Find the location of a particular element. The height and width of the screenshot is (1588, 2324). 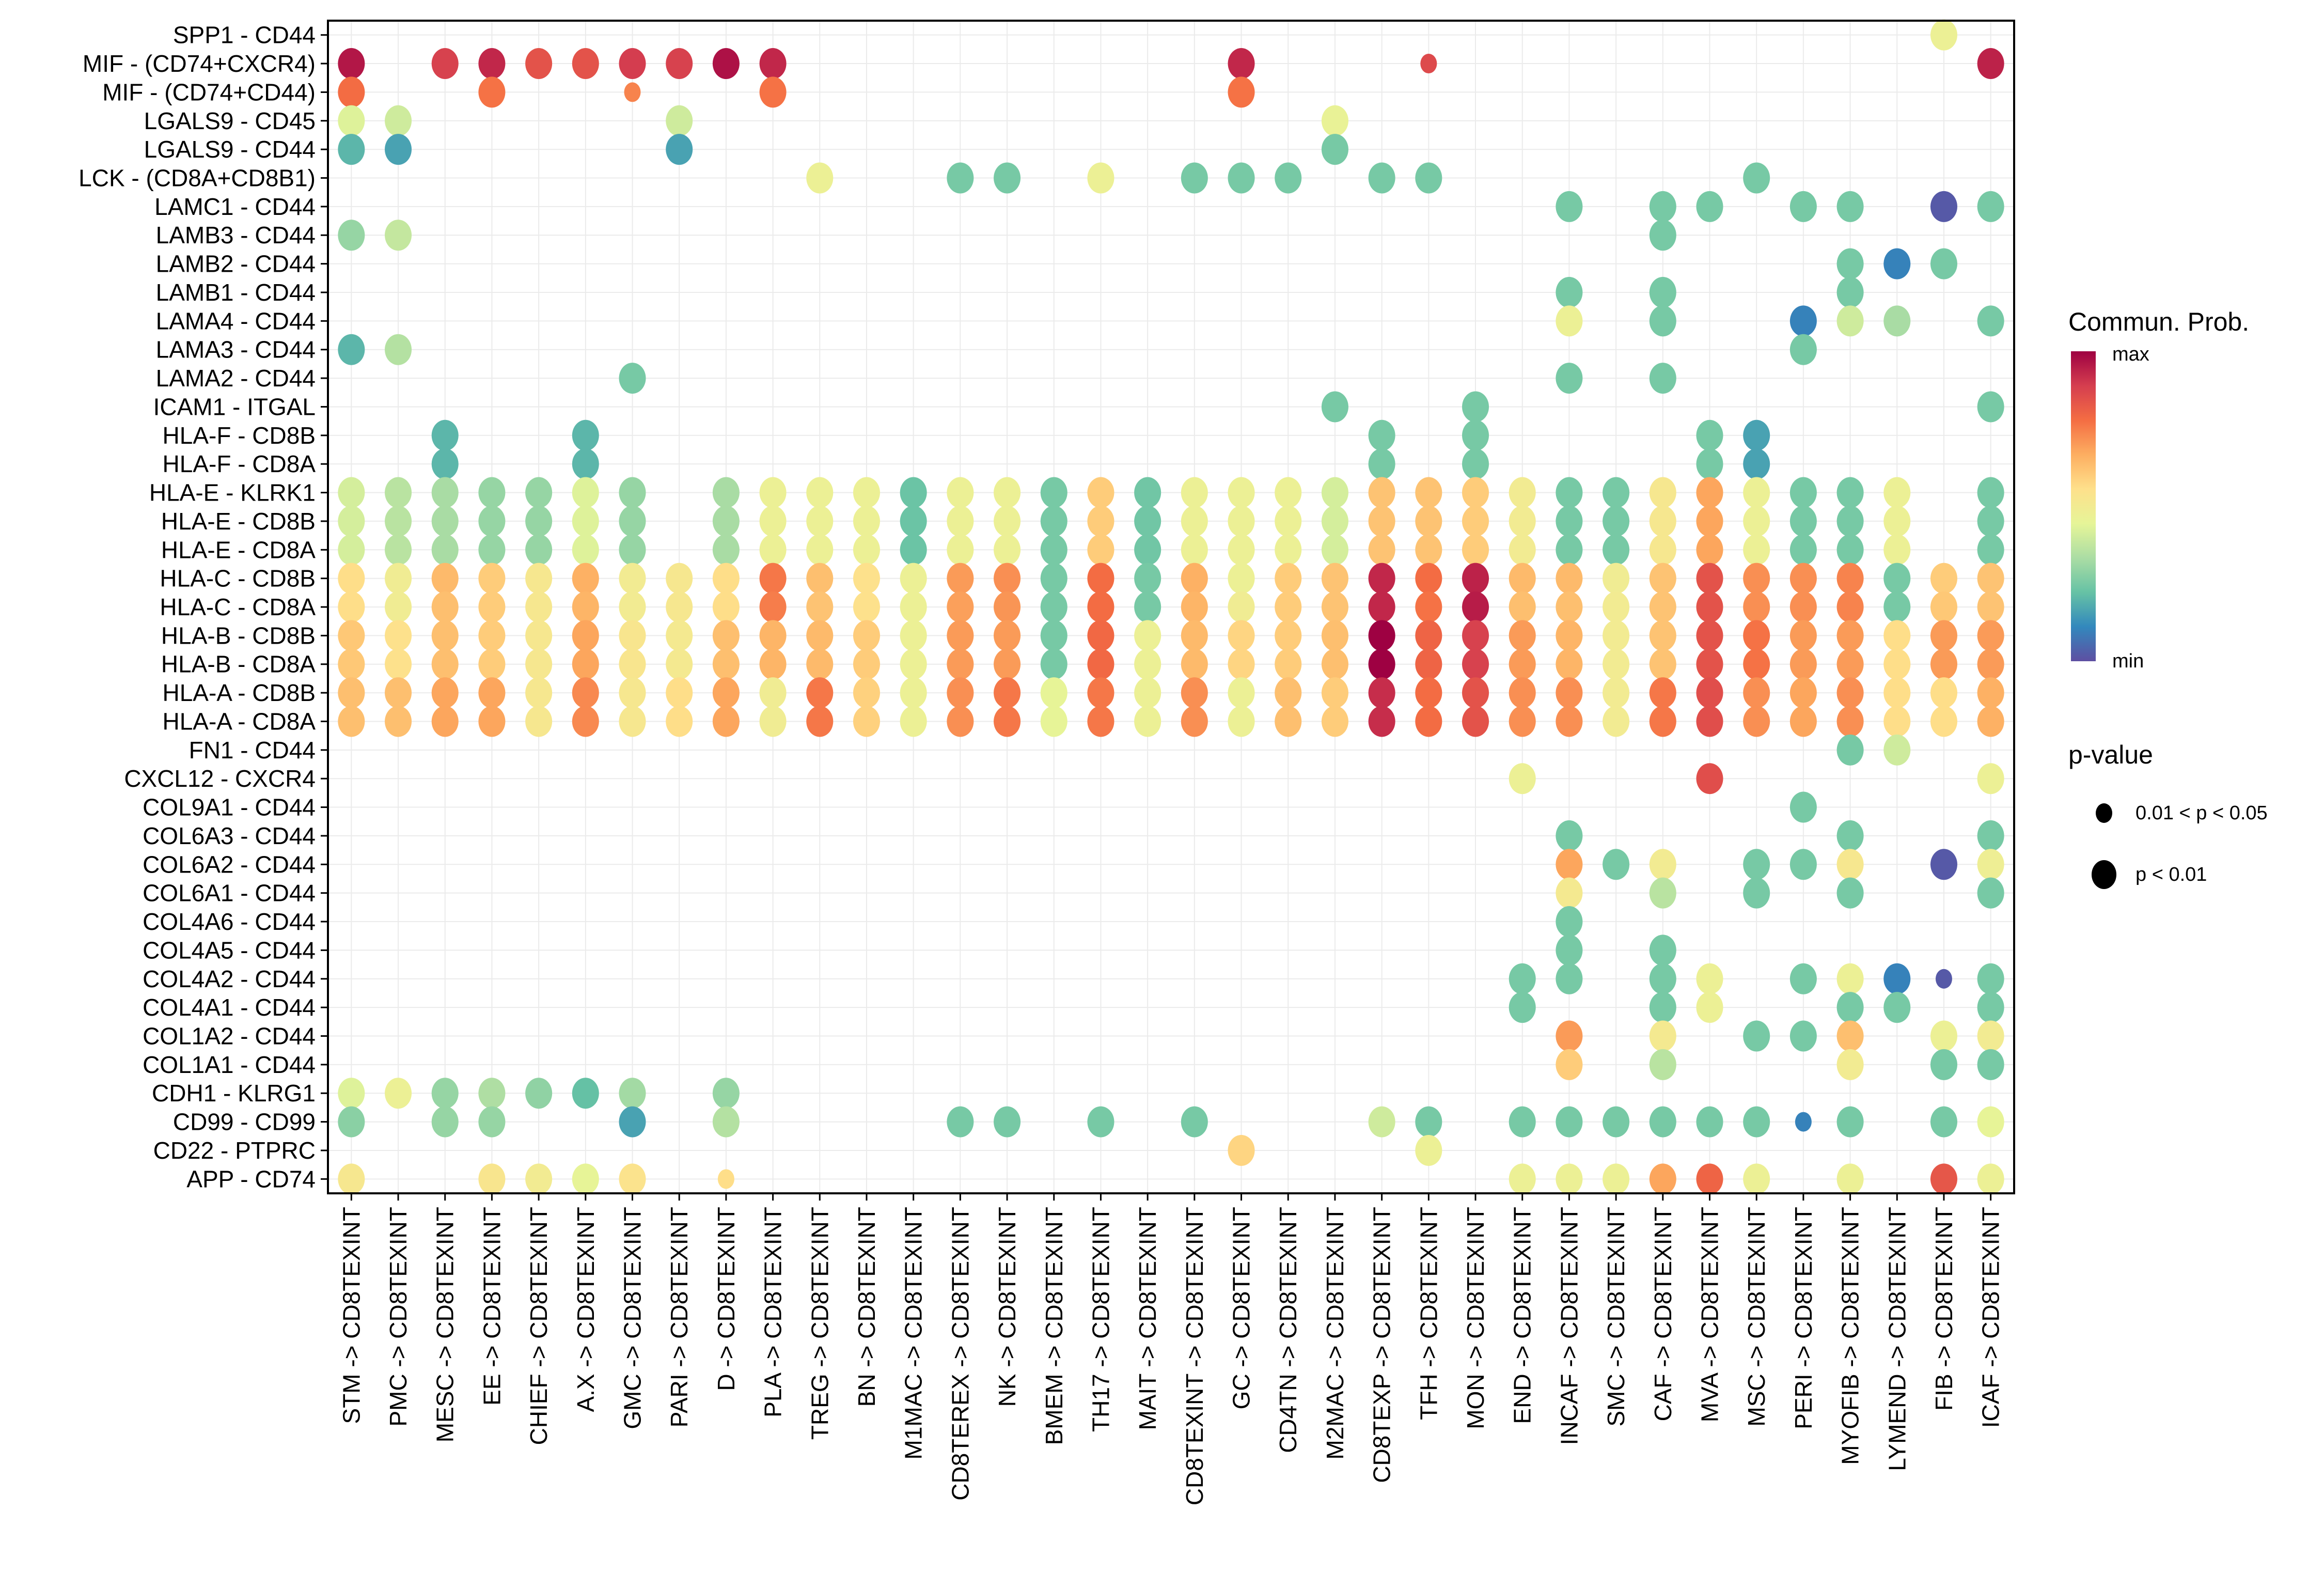

y-tick-label: ICAM1 - ITGAL is located at coordinates (234, 407).